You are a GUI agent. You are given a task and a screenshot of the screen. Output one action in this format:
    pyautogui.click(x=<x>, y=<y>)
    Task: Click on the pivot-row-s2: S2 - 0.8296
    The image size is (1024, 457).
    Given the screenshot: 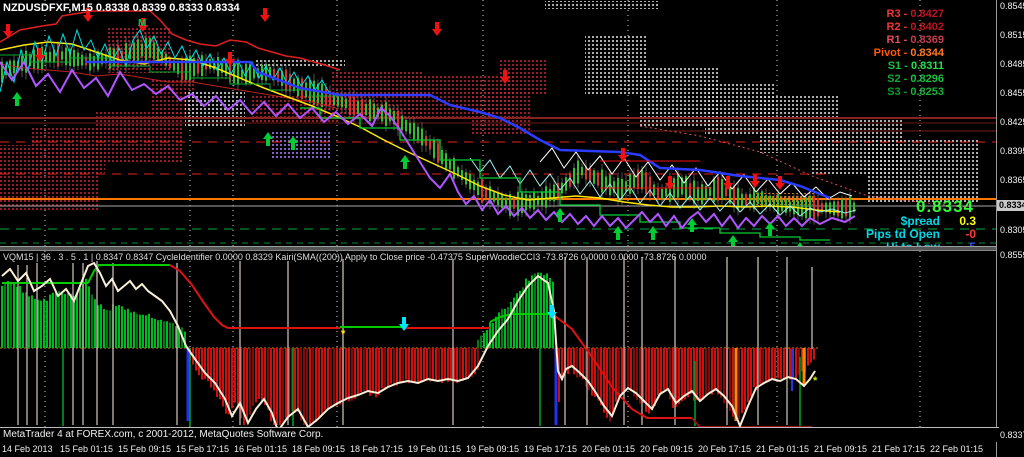 What is the action you would take?
    pyautogui.click(x=909, y=79)
    